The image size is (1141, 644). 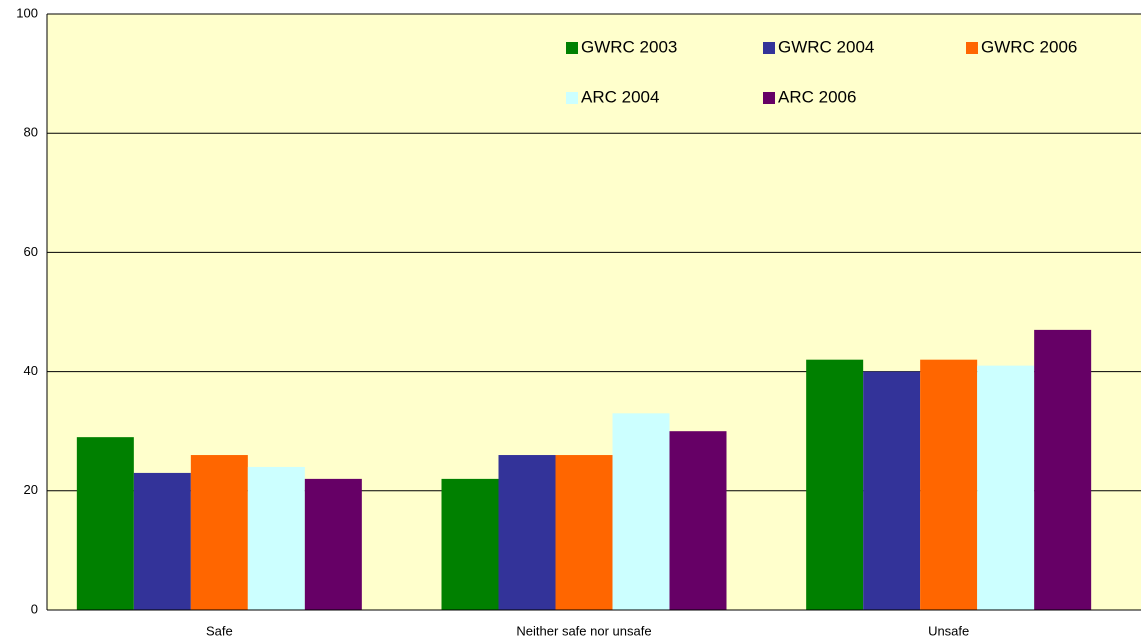 What do you see at coordinates (27, 12) in the screenshot?
I see `y-tick-label: 100` at bounding box center [27, 12].